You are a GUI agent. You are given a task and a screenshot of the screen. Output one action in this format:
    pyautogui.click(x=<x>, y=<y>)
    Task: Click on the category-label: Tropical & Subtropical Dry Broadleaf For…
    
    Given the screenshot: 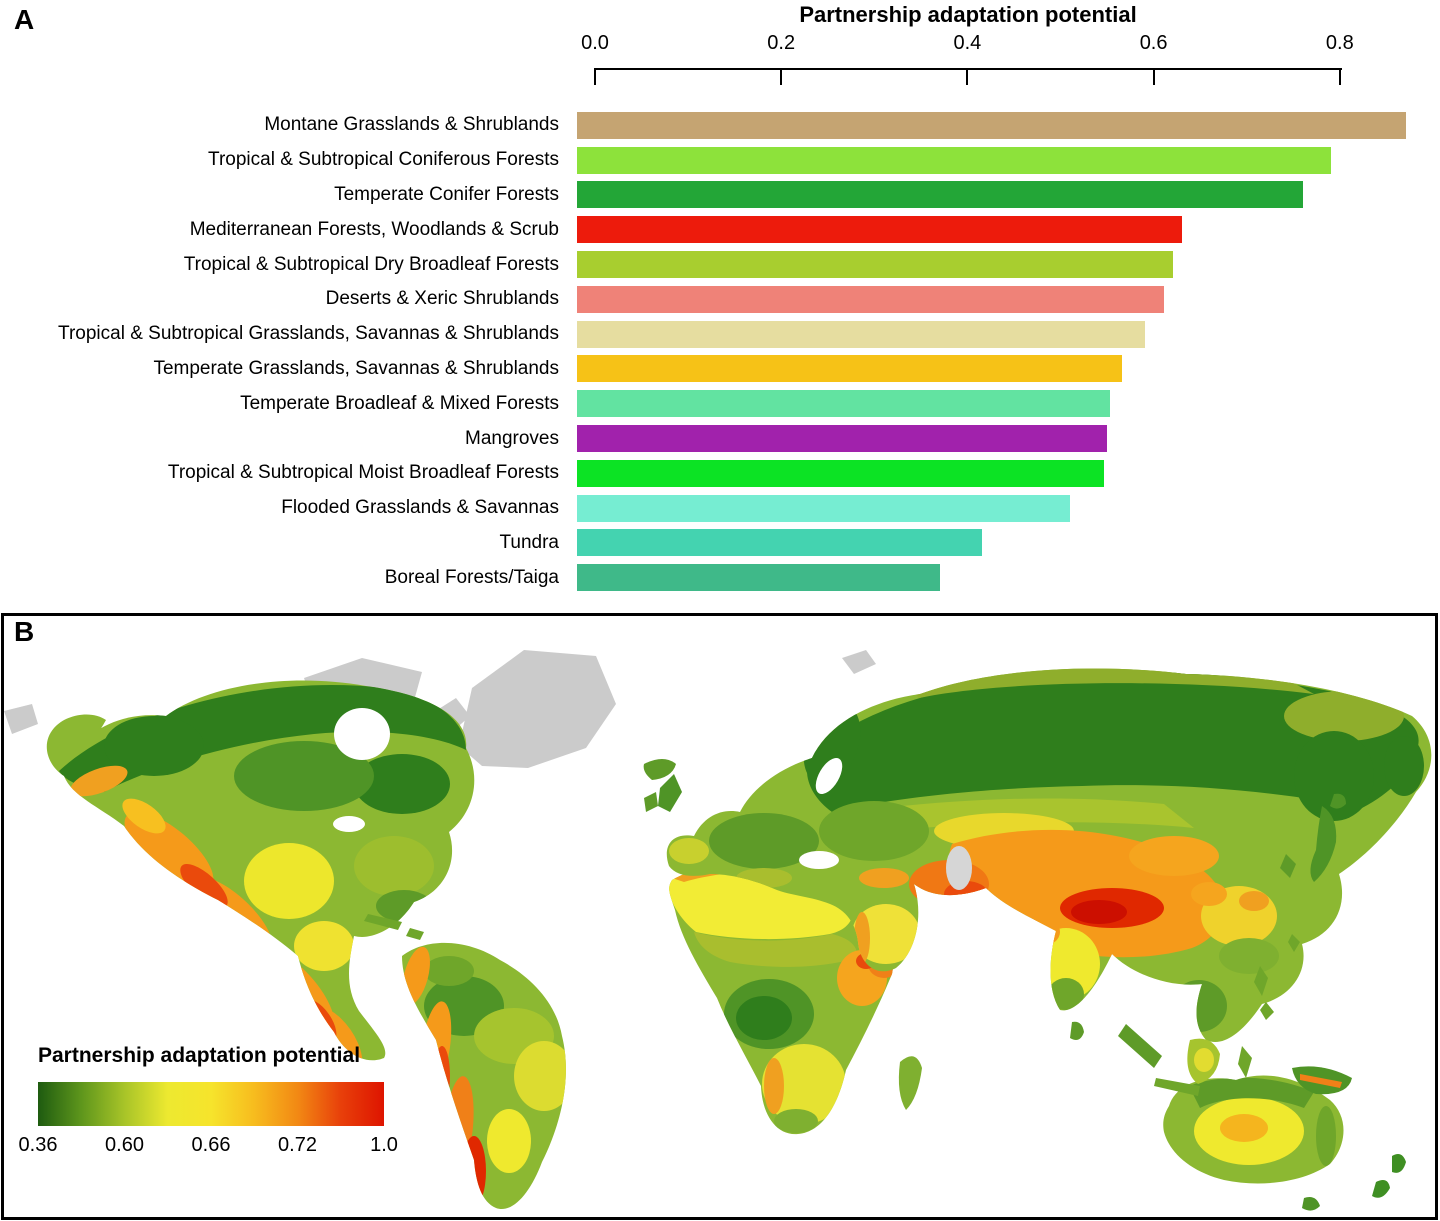 What is the action you would take?
    pyautogui.click(x=371, y=264)
    